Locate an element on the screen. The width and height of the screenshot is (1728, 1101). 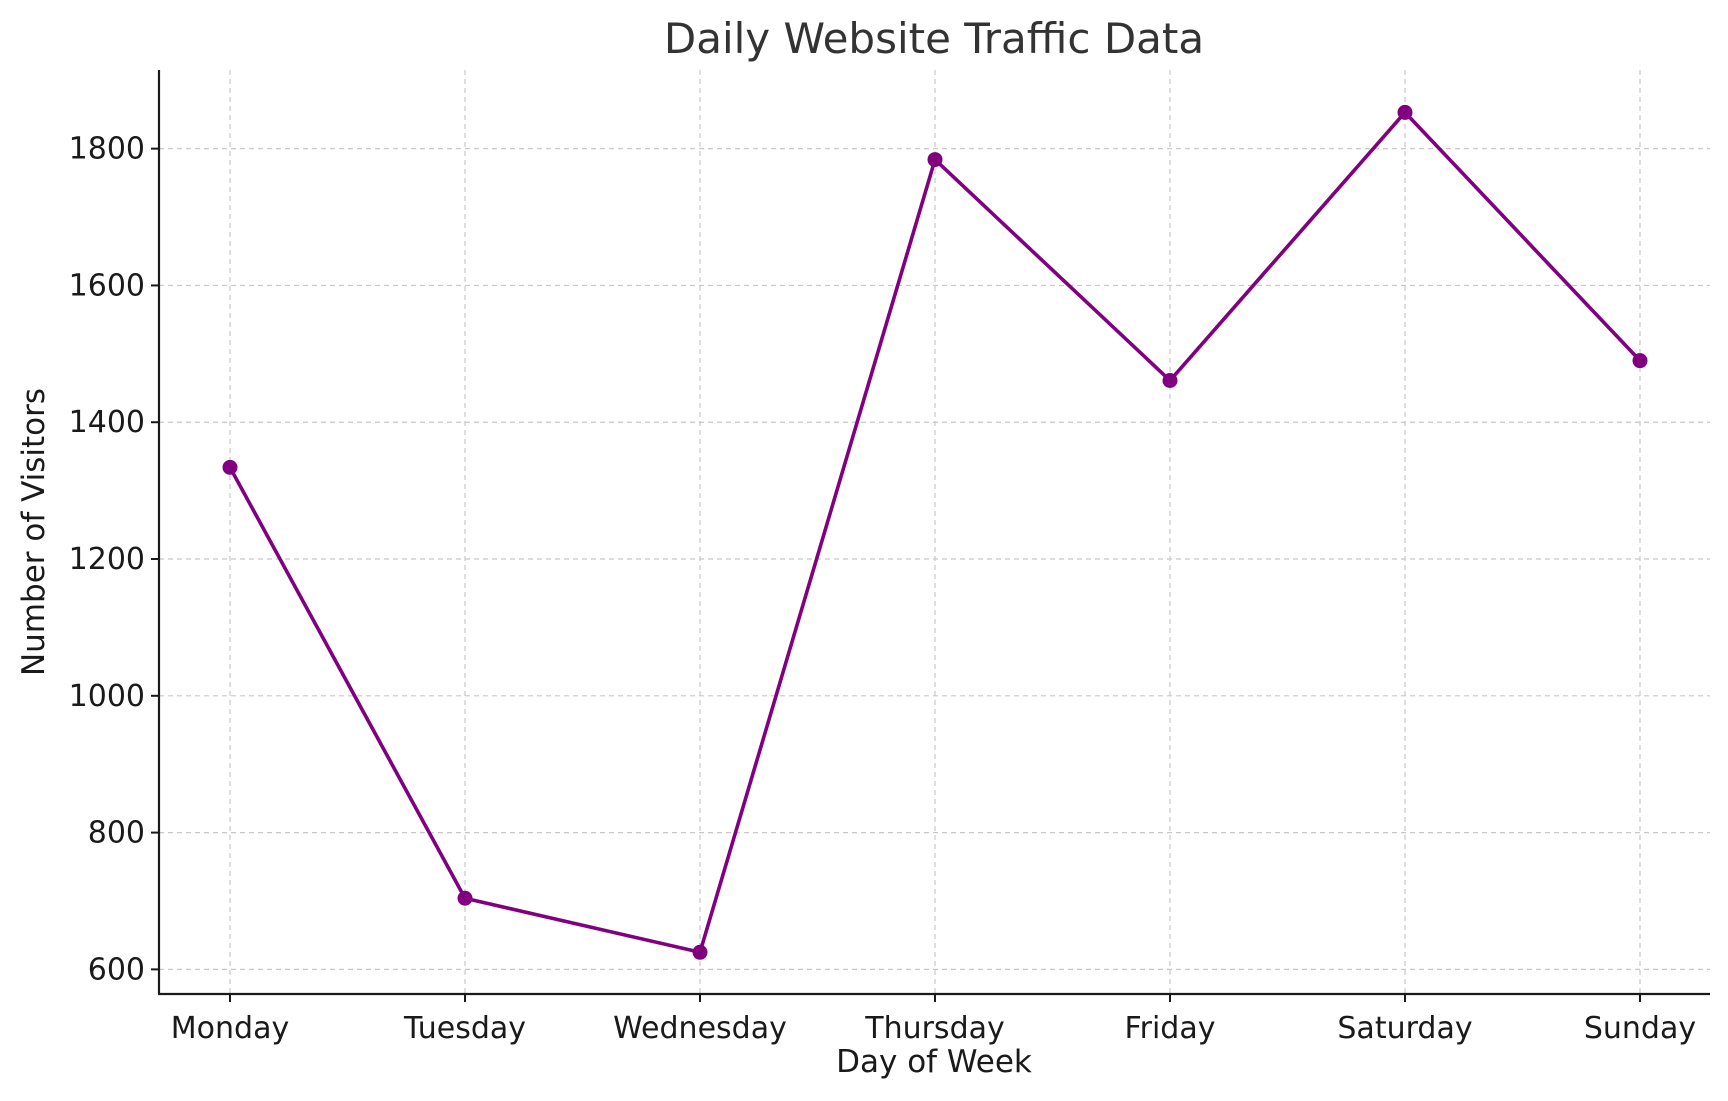
x-axis-title: Day of Week is located at coordinates (934, 1062).